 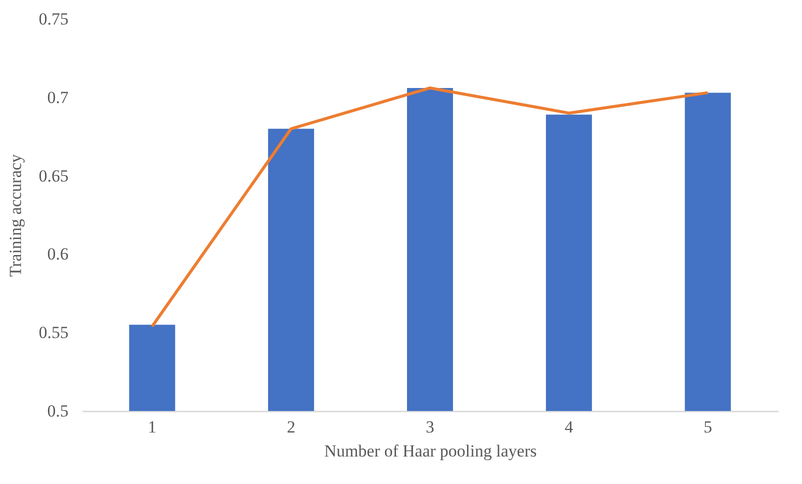 What do you see at coordinates (569, 427) in the screenshot?
I see `x-tick-label: 4` at bounding box center [569, 427].